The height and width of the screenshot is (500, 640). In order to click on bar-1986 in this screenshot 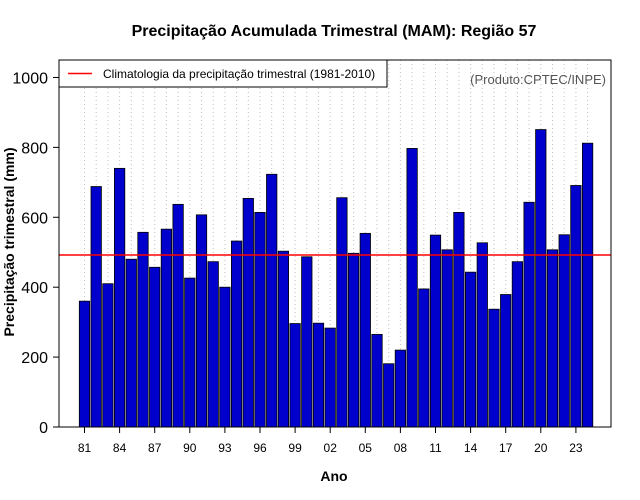, I will do `click(143, 329)`.